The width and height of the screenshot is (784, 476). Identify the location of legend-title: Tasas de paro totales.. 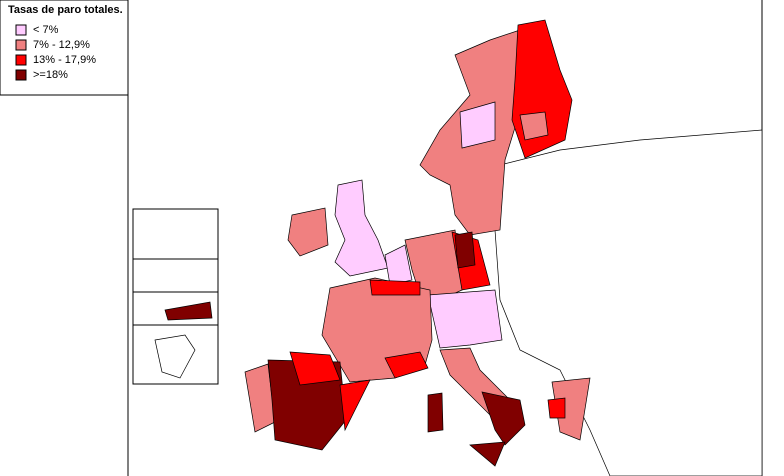
(65, 10).